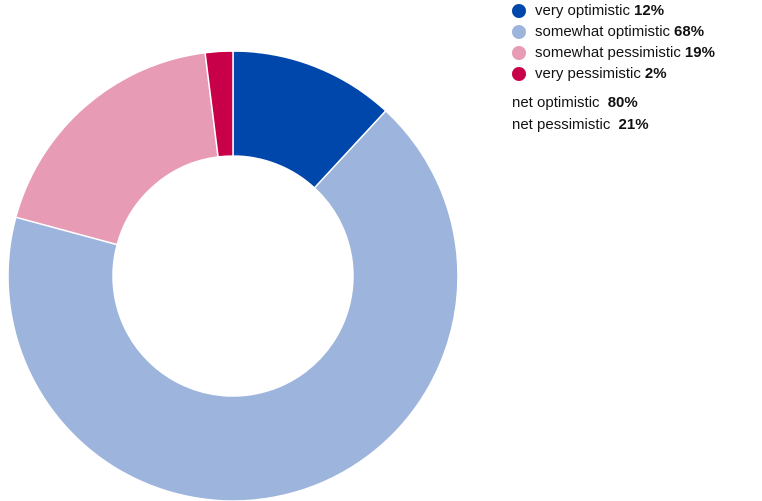  I want to click on net-label: net optimistic, so click(556, 102).